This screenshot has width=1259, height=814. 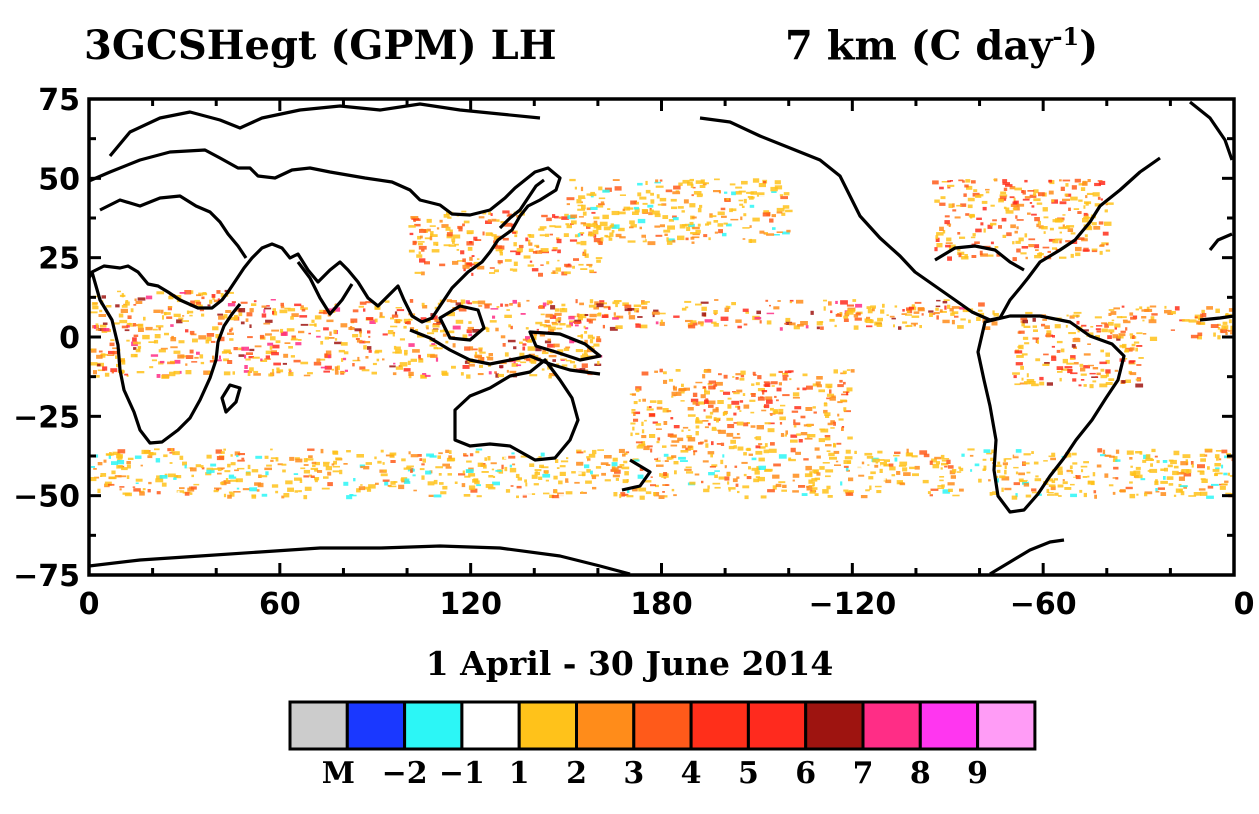 What do you see at coordinates (1043, 604) in the screenshot?
I see `x-tick-label: −60` at bounding box center [1043, 604].